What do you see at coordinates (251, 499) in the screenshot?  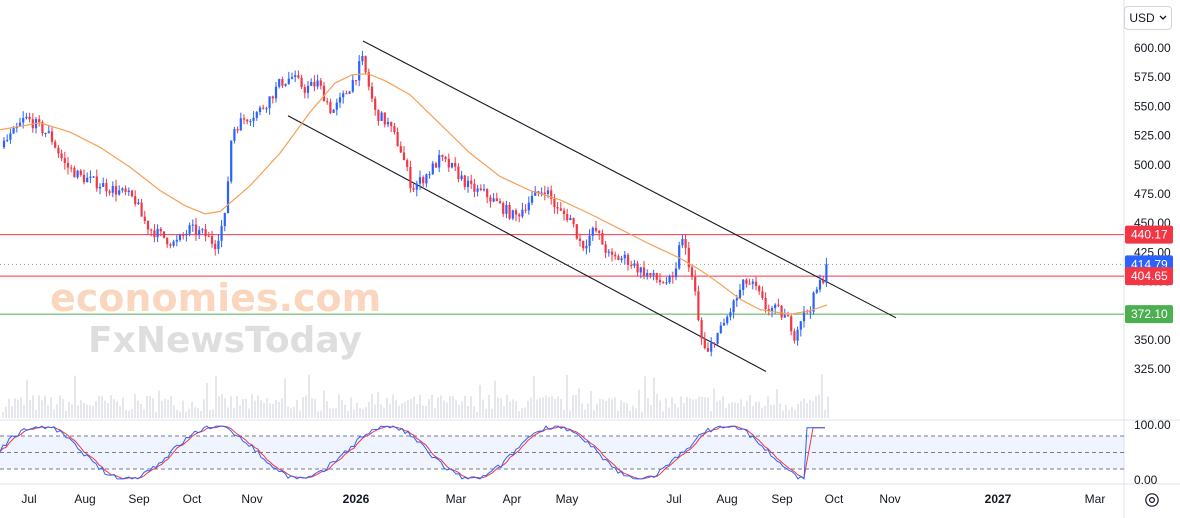 I see `time-tick-label: Nov` at bounding box center [251, 499].